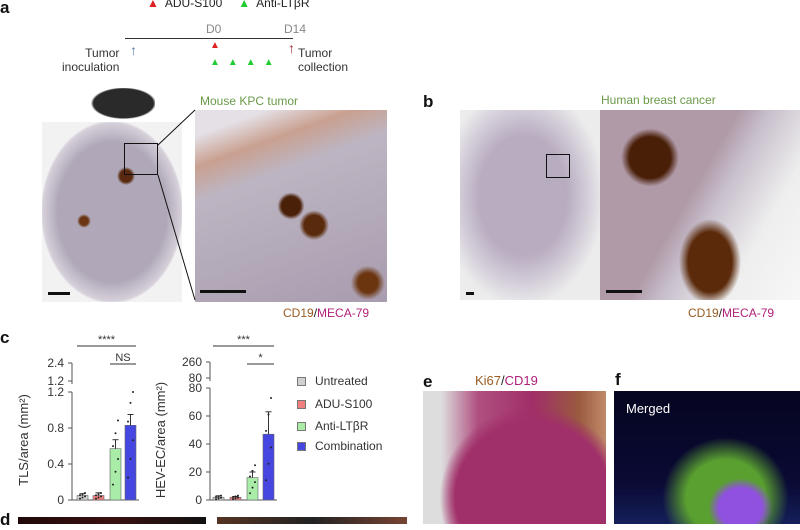 The height and width of the screenshot is (530, 800). I want to click on green-triangle-icon: ▲, so click(244, 5).